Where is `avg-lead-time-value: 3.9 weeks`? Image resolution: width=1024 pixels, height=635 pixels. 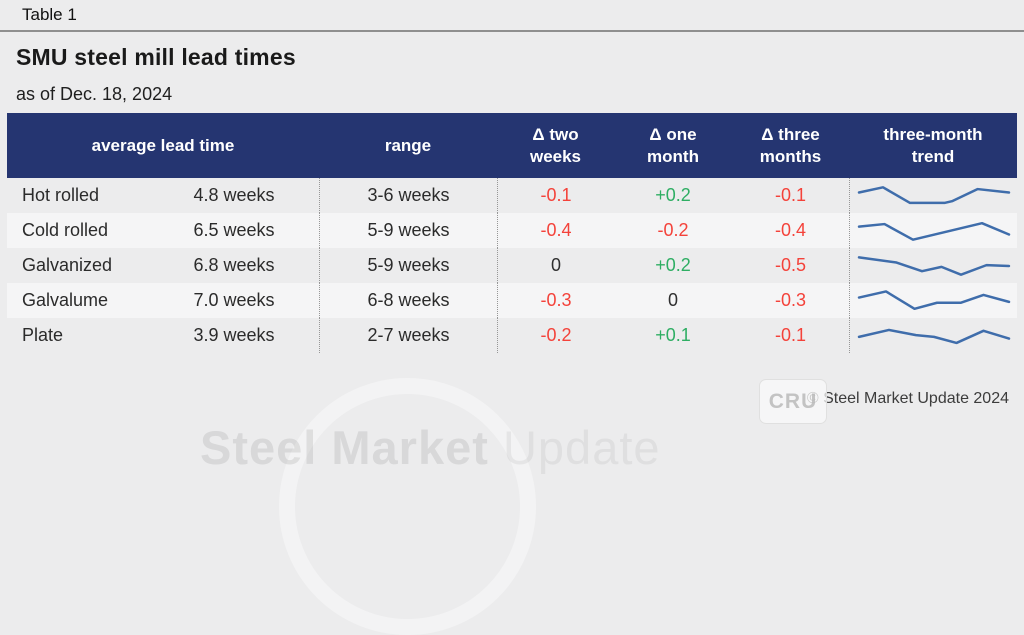 avg-lead-time-value: 3.9 weeks is located at coordinates (234, 335).